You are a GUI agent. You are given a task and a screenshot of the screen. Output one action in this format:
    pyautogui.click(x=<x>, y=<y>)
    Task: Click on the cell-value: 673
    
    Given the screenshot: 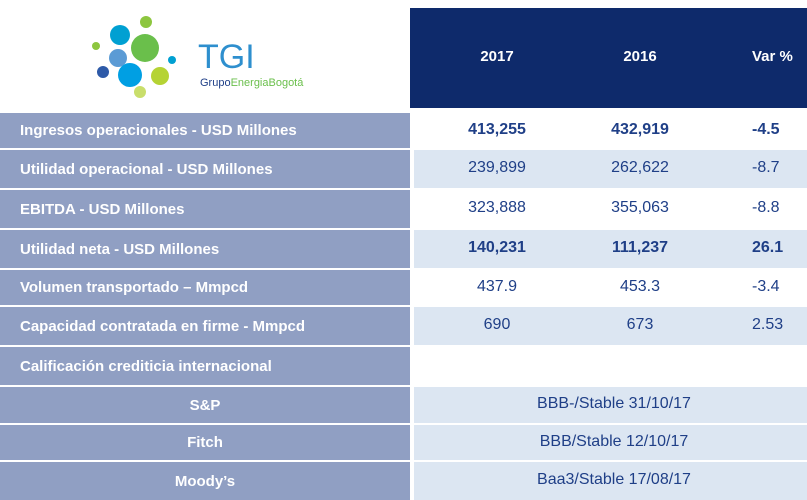 What is the action you would take?
    pyautogui.click(x=640, y=324)
    